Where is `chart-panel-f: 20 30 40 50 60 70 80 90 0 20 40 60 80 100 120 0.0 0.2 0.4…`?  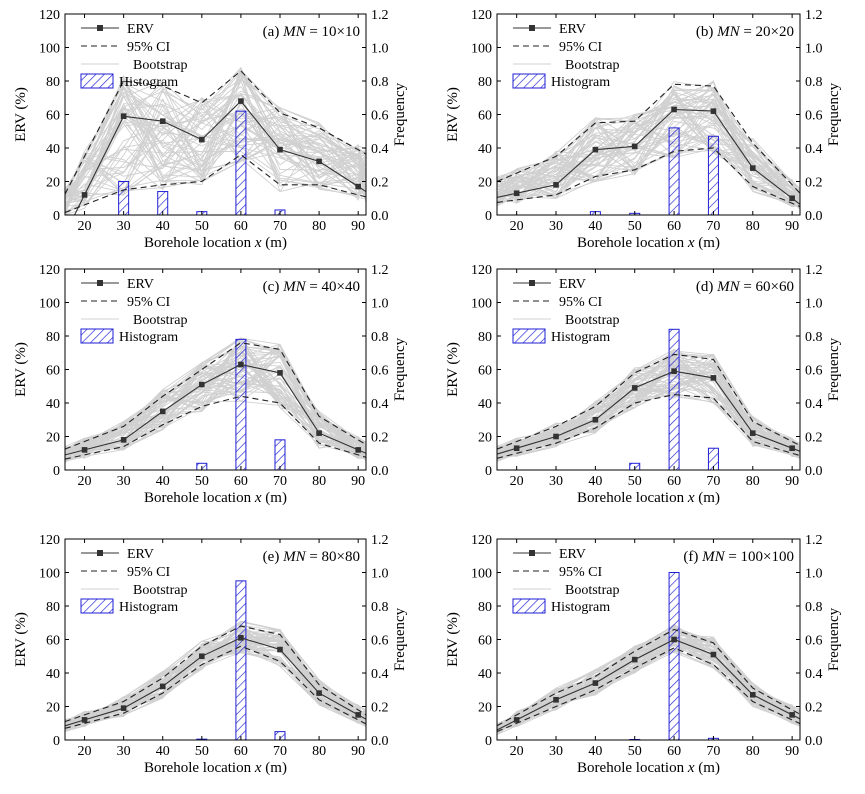
chart-panel-f: 20 30 40 50 60 70 80 90 0 20 40 60 80 100 120 0.0 0.2 0.4… is located at coordinates (643, 654).